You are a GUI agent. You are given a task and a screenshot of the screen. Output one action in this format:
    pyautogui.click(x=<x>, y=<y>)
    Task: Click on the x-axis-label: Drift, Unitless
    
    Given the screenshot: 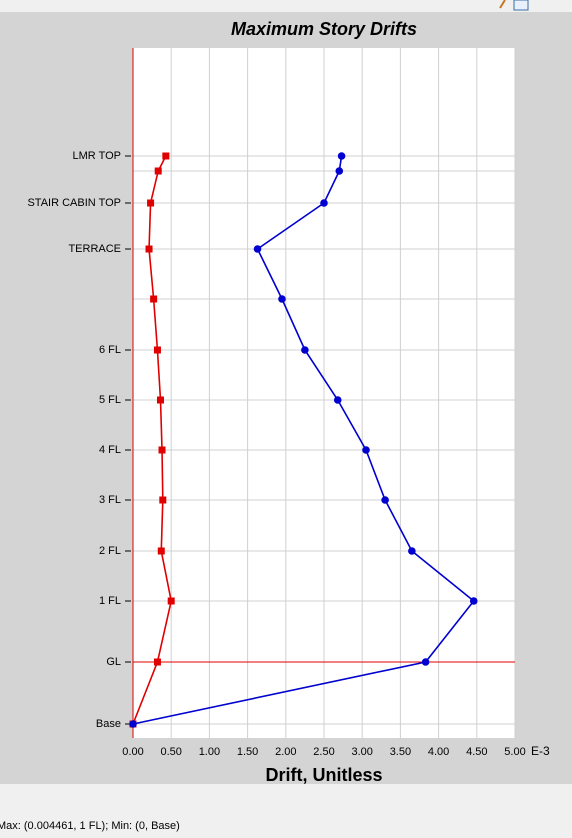 What is the action you would take?
    pyautogui.click(x=323, y=775)
    